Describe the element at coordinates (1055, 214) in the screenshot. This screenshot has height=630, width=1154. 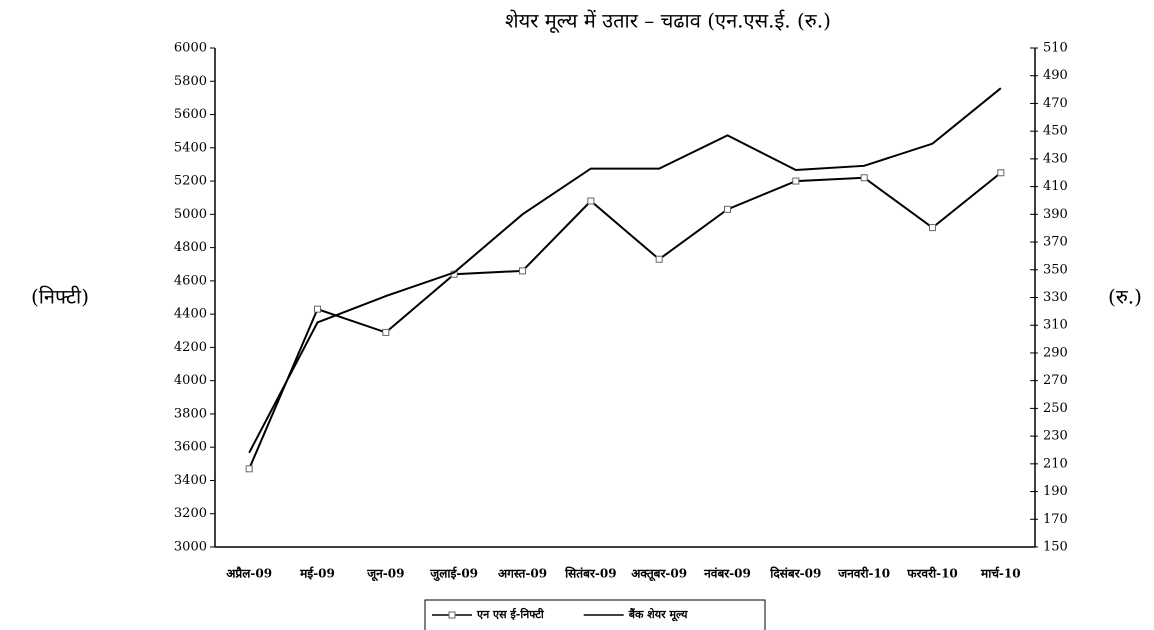
I see `y2-tick-label: 390` at that location.